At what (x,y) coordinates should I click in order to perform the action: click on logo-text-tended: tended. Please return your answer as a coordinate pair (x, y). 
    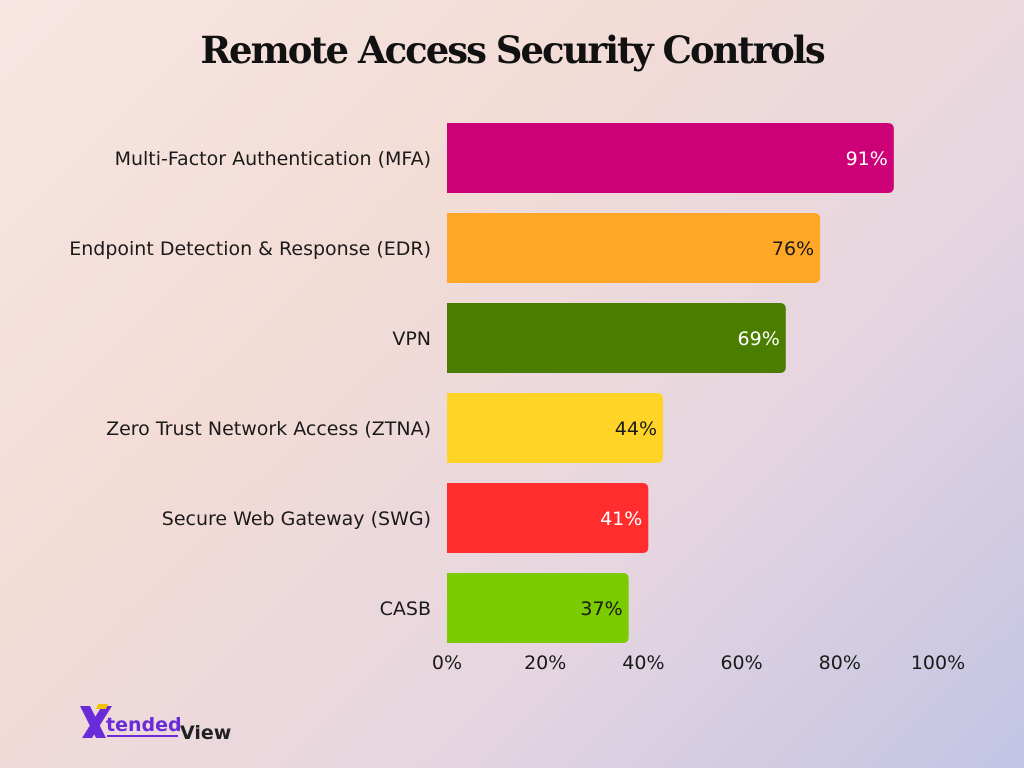
    Looking at the image, I should click on (144, 725).